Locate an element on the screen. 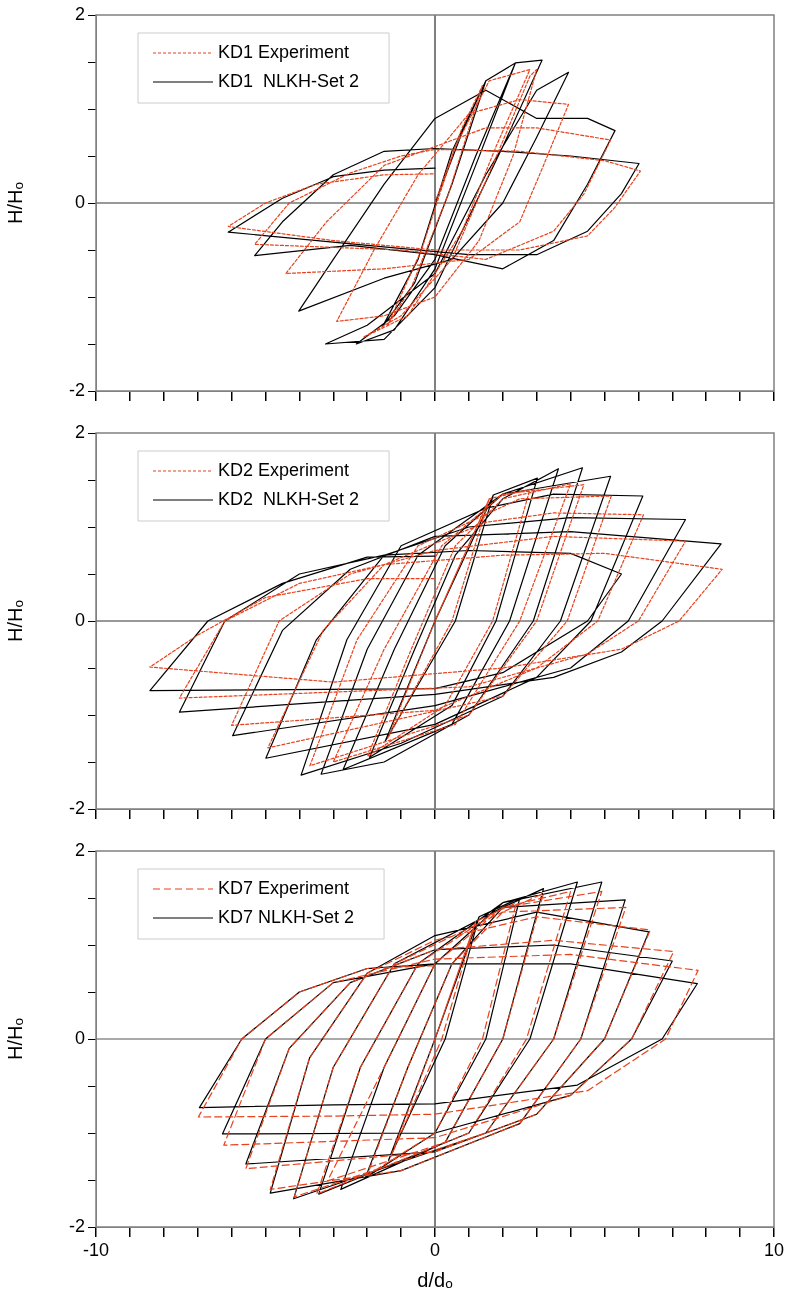 This screenshot has width=798, height=1313. legend-label: KD7 Experiment is located at coordinates (284, 887).